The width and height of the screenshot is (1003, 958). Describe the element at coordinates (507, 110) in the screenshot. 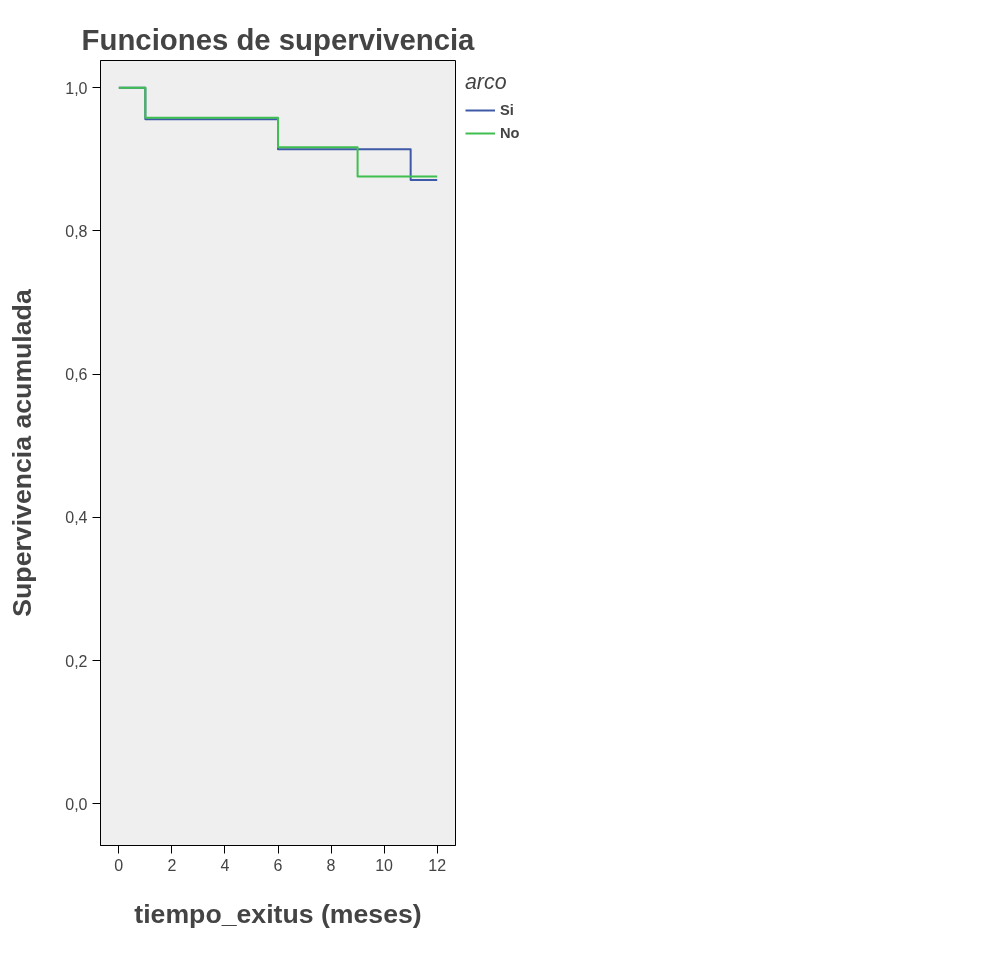

I see `legend-label: Si` at that location.